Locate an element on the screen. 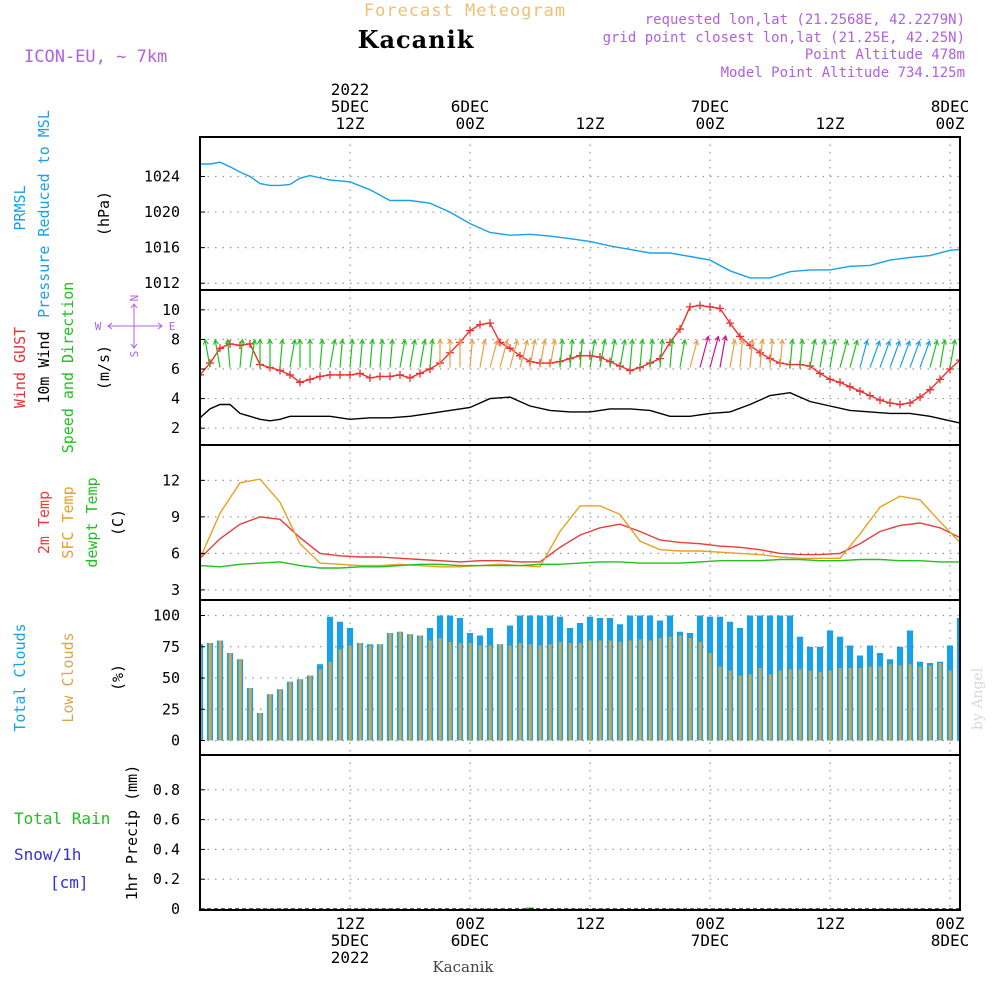 Image resolution: width=1000 pixels, height=1000 pixels. y-tick-label: 6 is located at coordinates (175, 369).